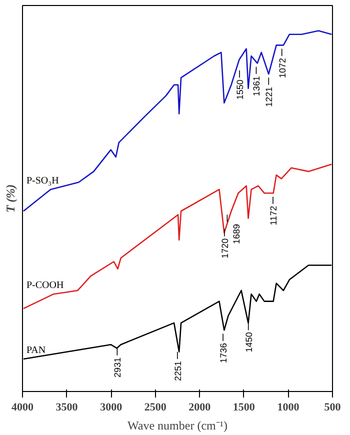 The image size is (350, 435). Describe the element at coordinates (223, 353) in the screenshot. I see `annotation: 1736` at that location.